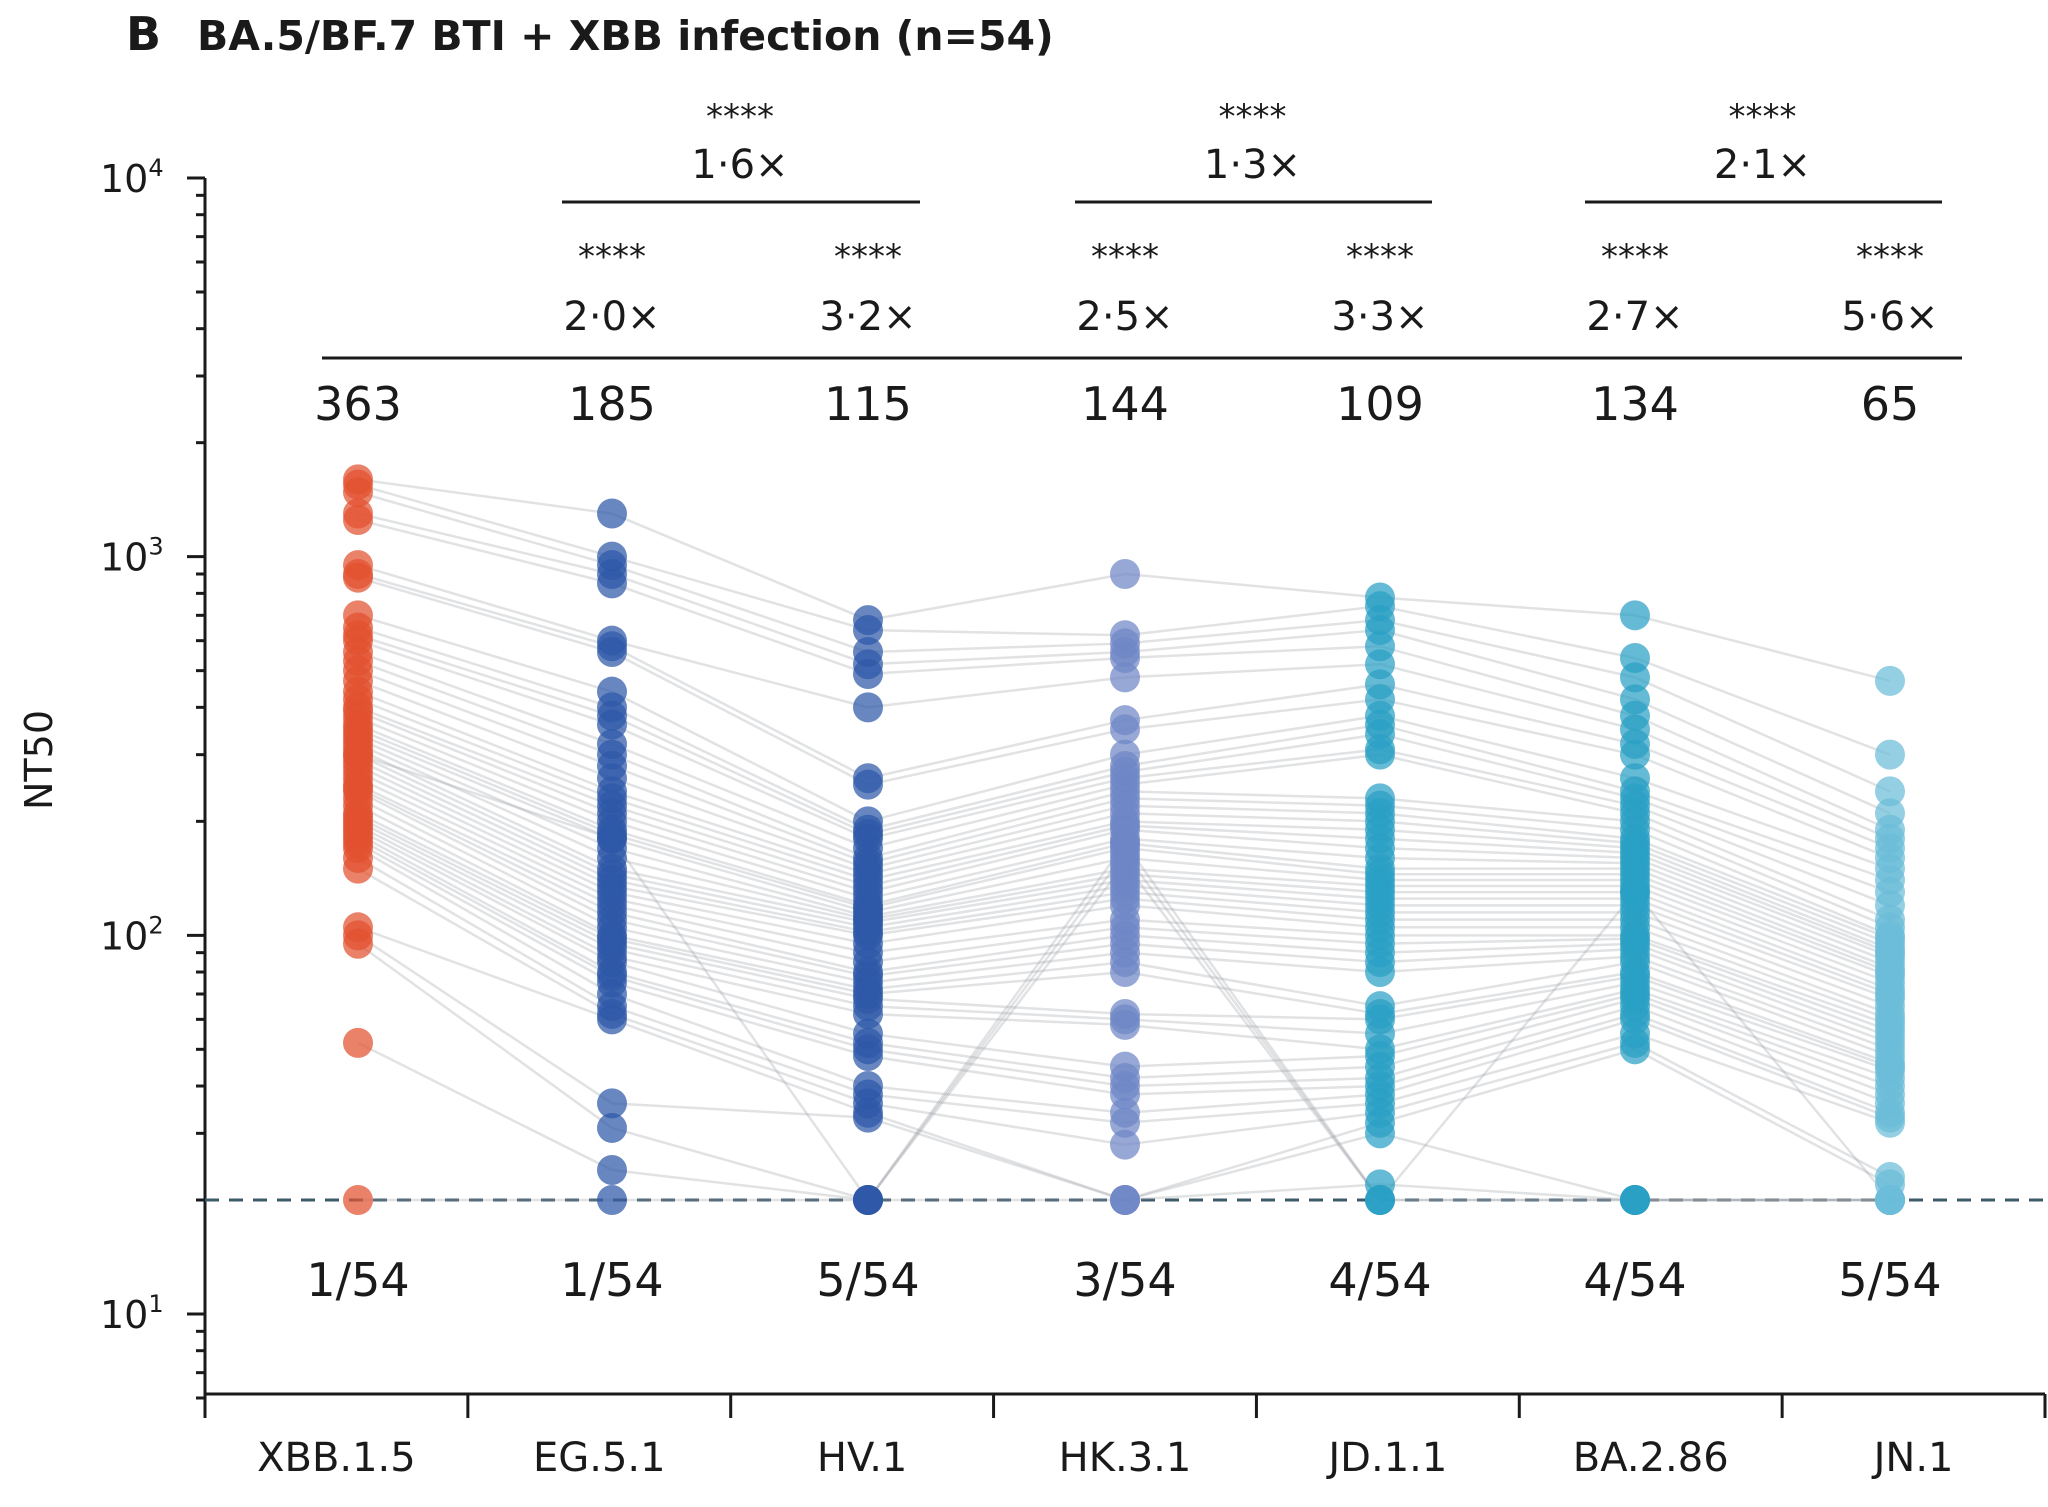  What do you see at coordinates (612, 404) in the screenshot?
I see `gmt-label: 185` at bounding box center [612, 404].